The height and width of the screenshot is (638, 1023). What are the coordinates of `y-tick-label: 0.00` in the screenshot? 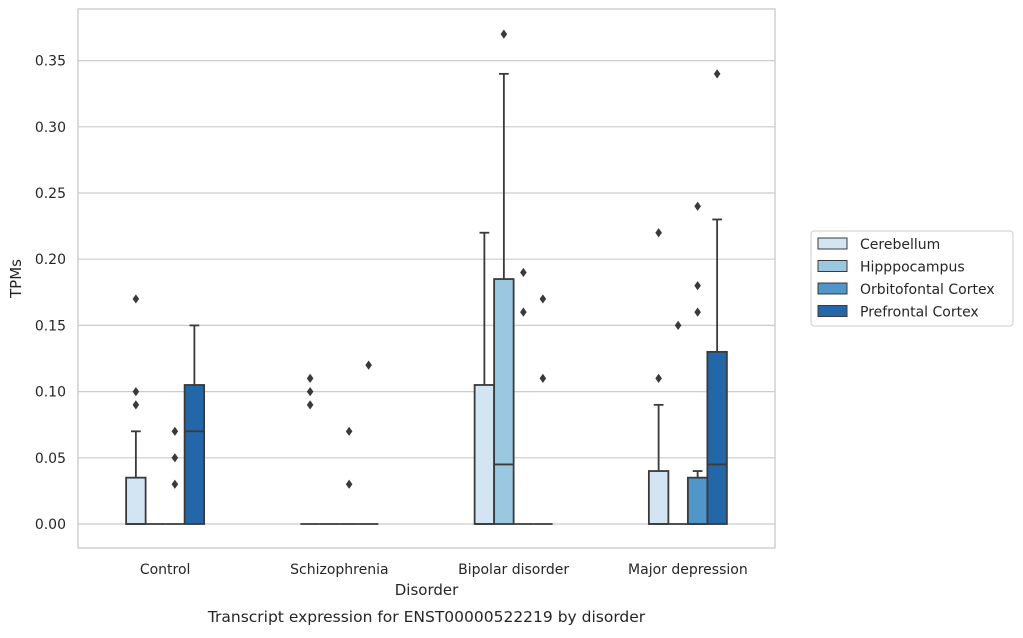 It's located at (50, 525).